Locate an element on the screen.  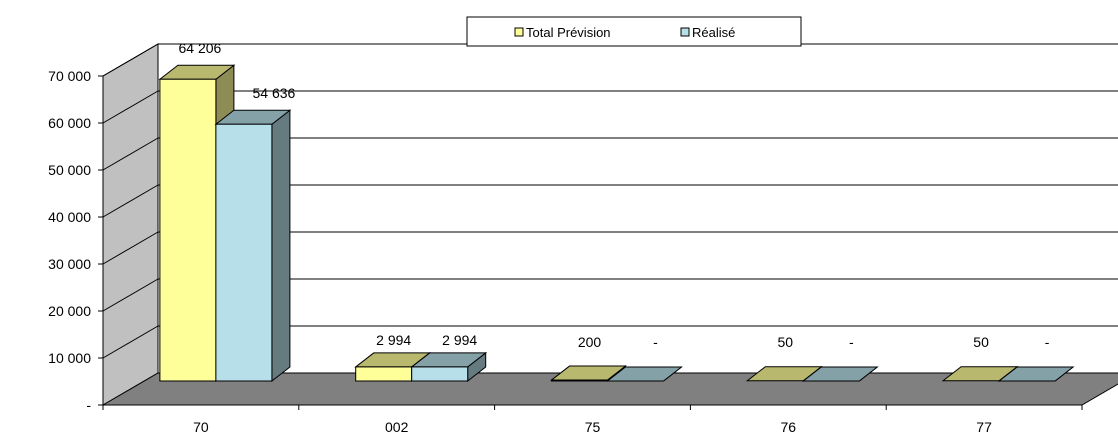
data-label: 200 is located at coordinates (590, 342).